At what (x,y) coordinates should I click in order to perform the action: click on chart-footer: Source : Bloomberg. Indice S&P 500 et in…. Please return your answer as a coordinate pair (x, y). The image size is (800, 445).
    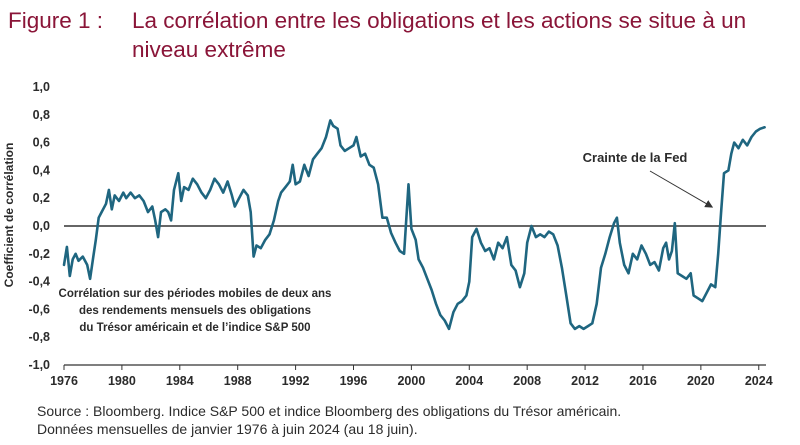
    Looking at the image, I should click on (329, 420).